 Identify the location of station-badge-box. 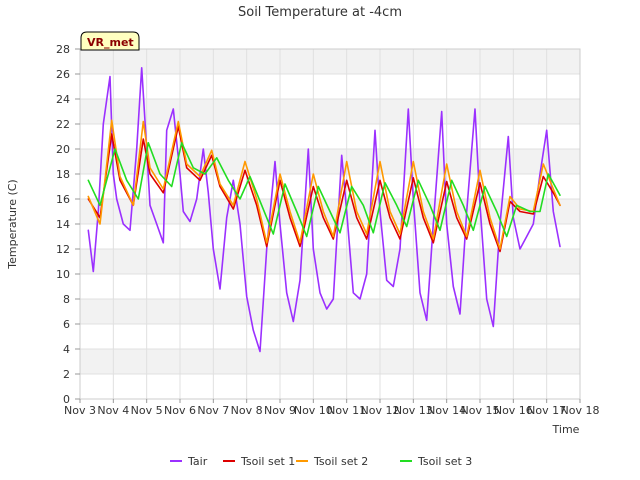
(110, 41).